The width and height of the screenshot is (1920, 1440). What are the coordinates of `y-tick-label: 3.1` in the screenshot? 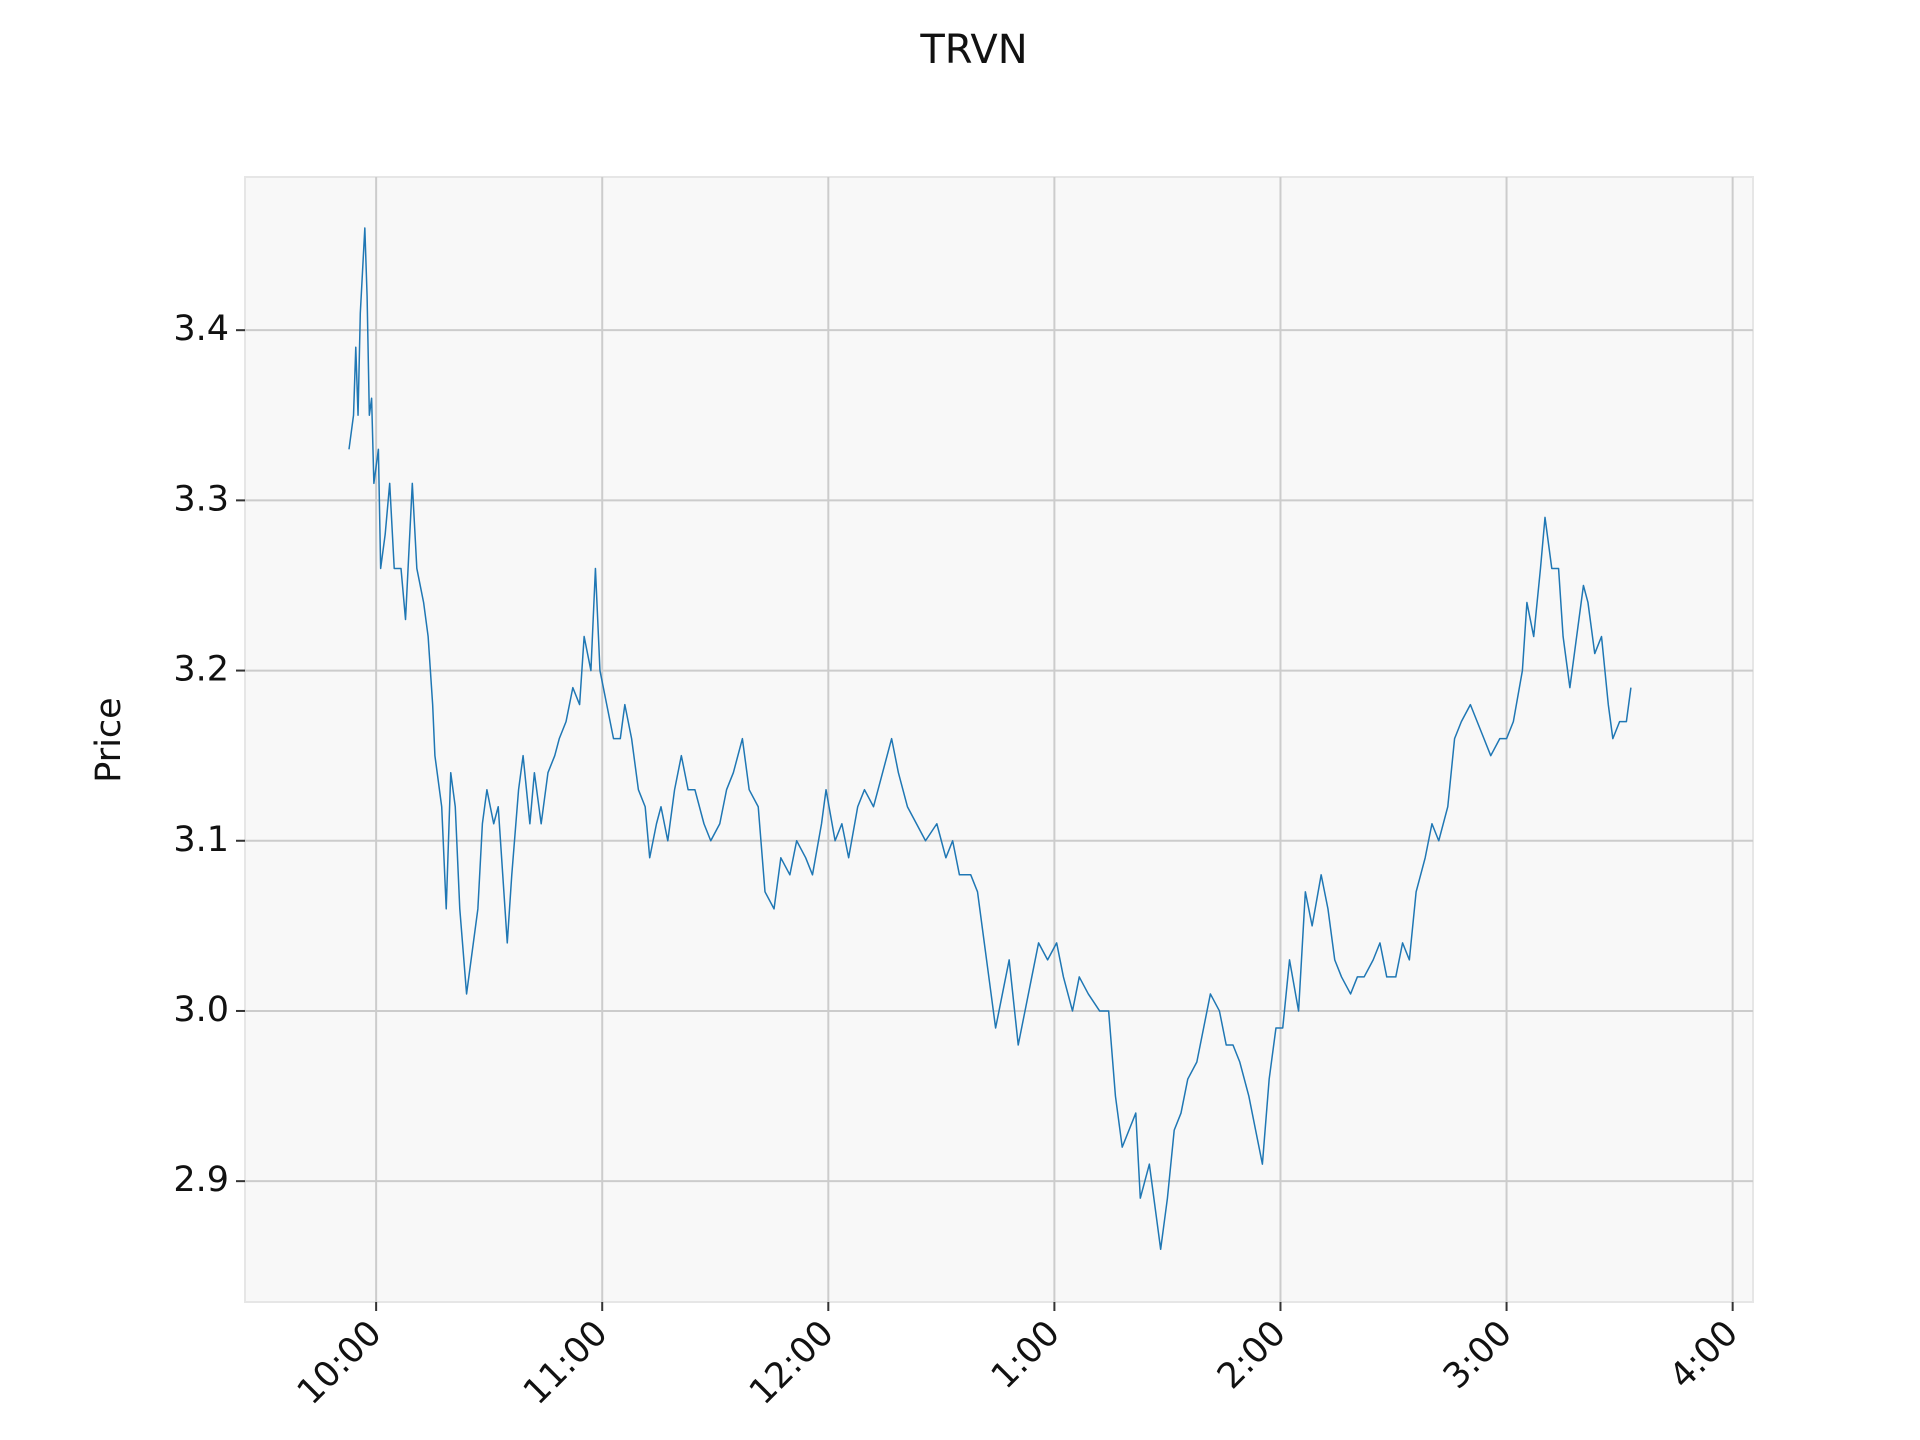 It's located at (201, 840).